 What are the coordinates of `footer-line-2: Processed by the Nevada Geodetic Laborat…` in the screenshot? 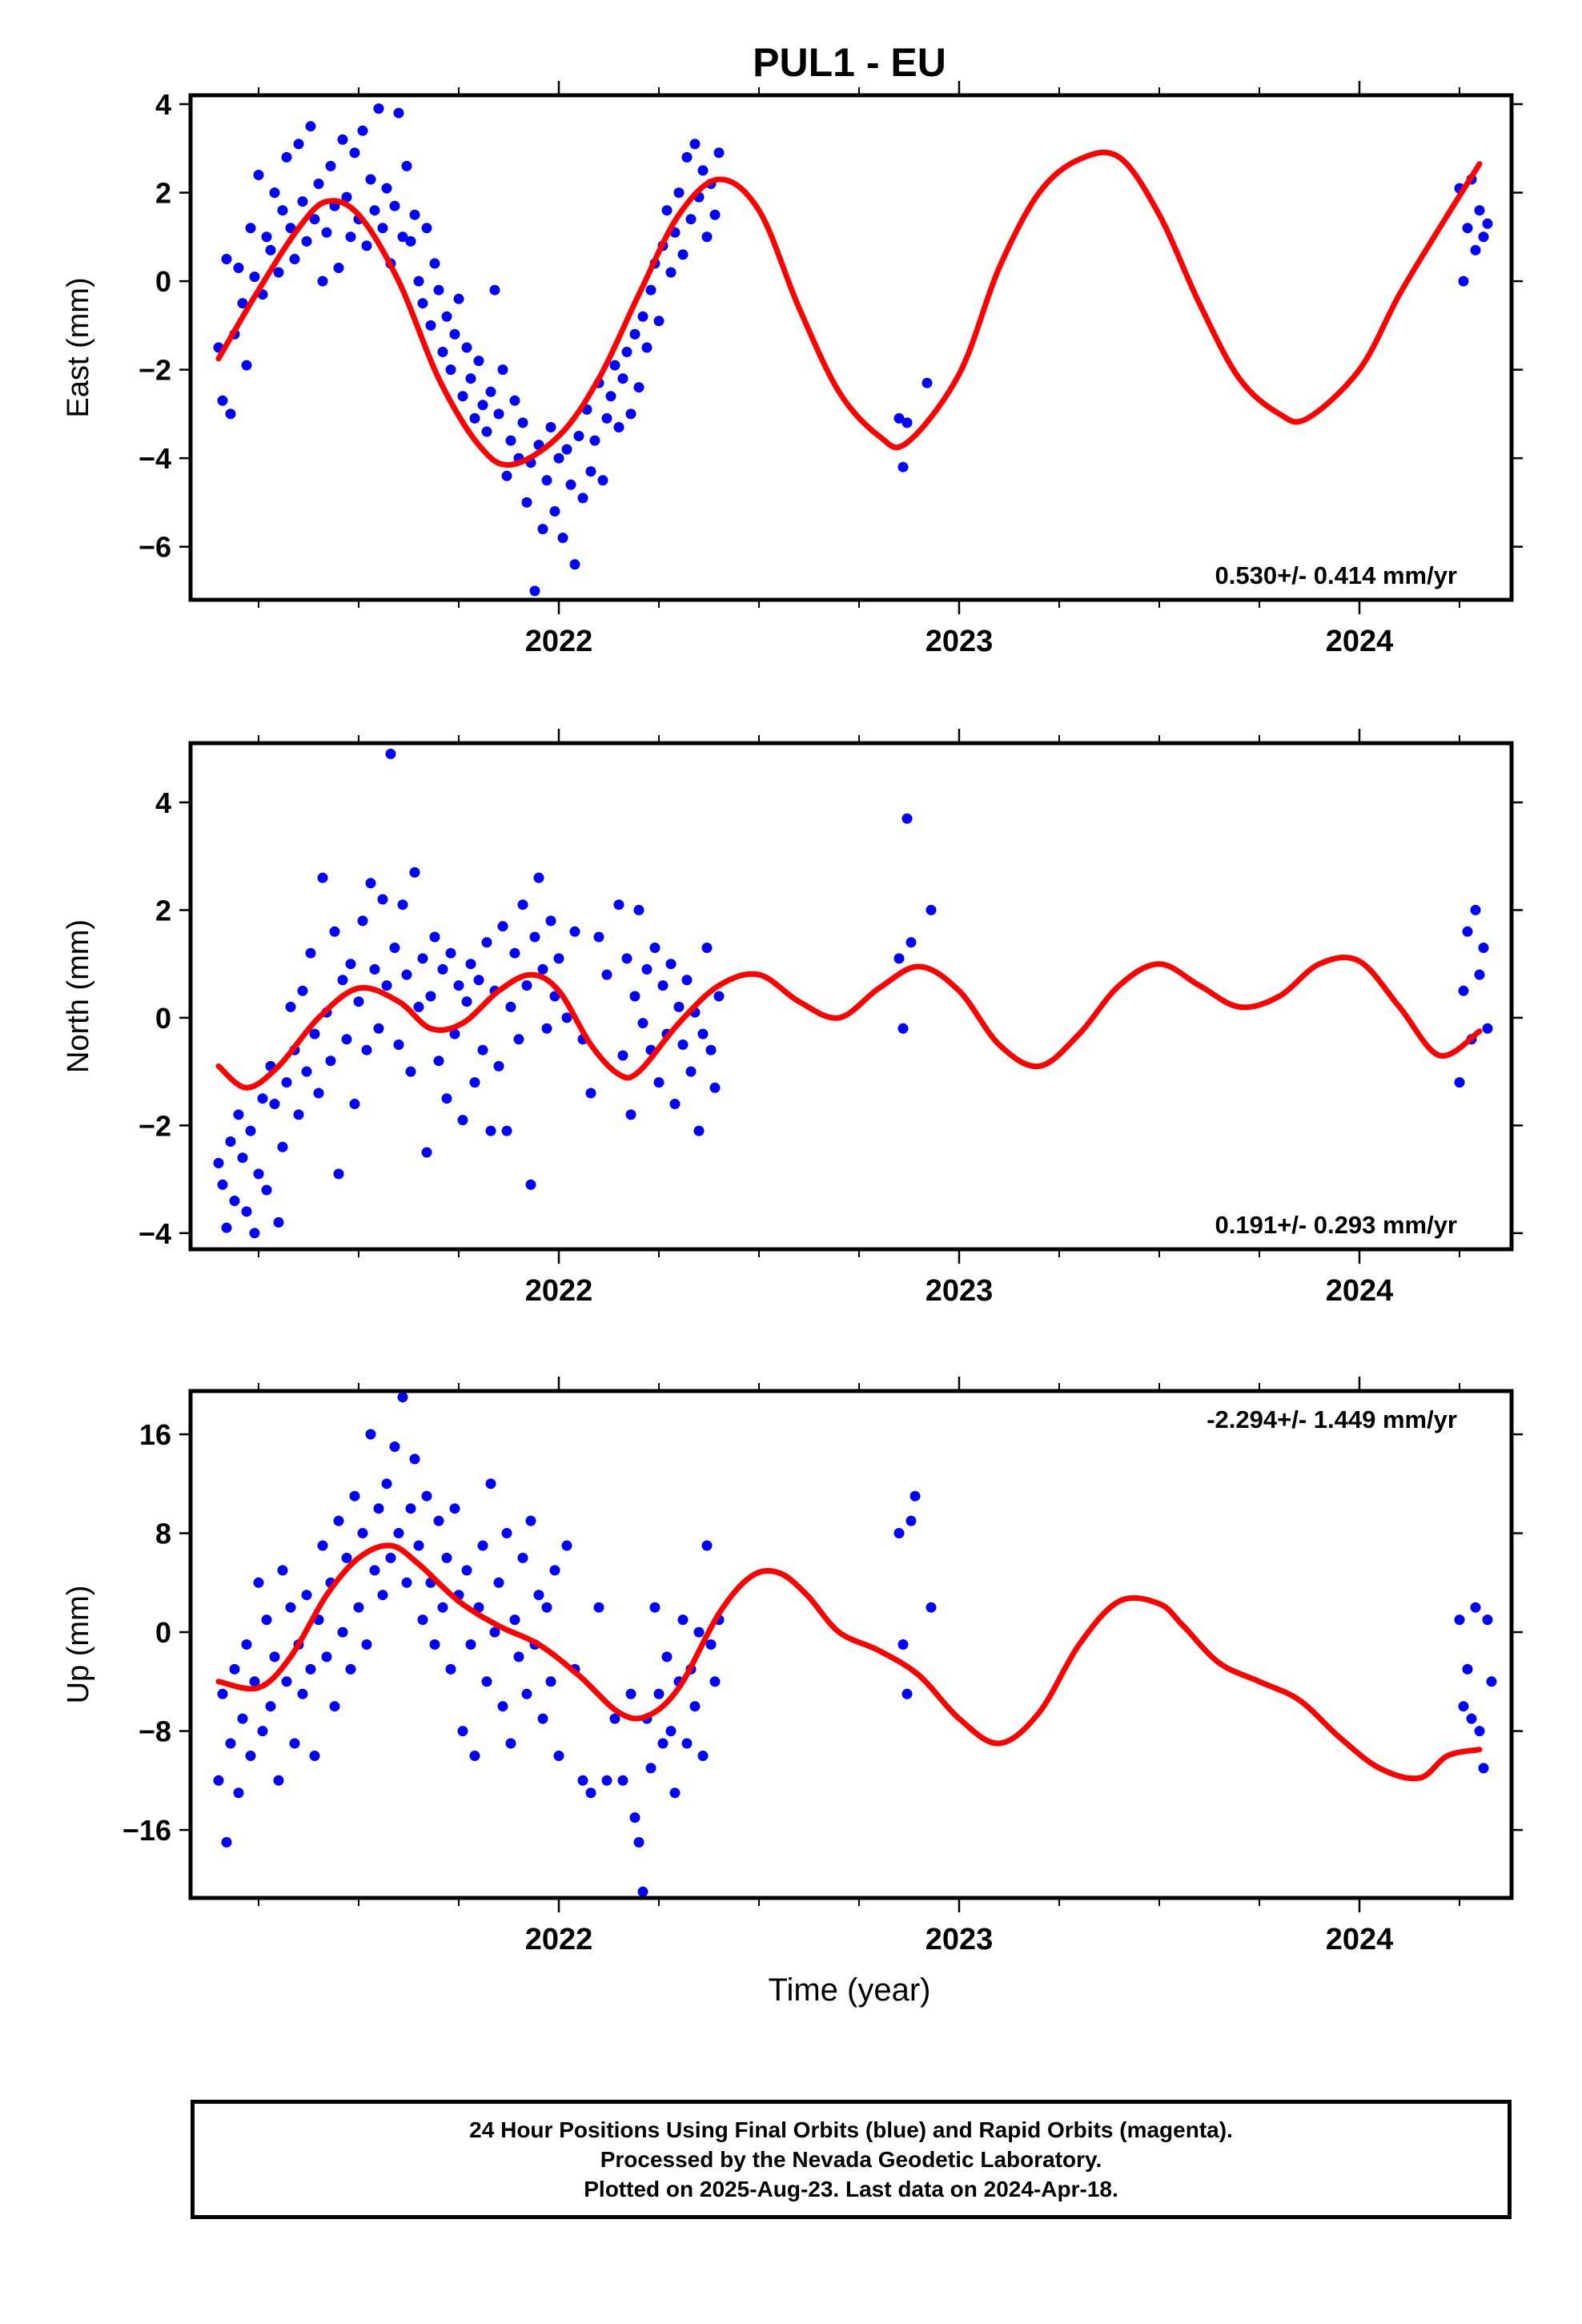 It's located at (851, 2159).